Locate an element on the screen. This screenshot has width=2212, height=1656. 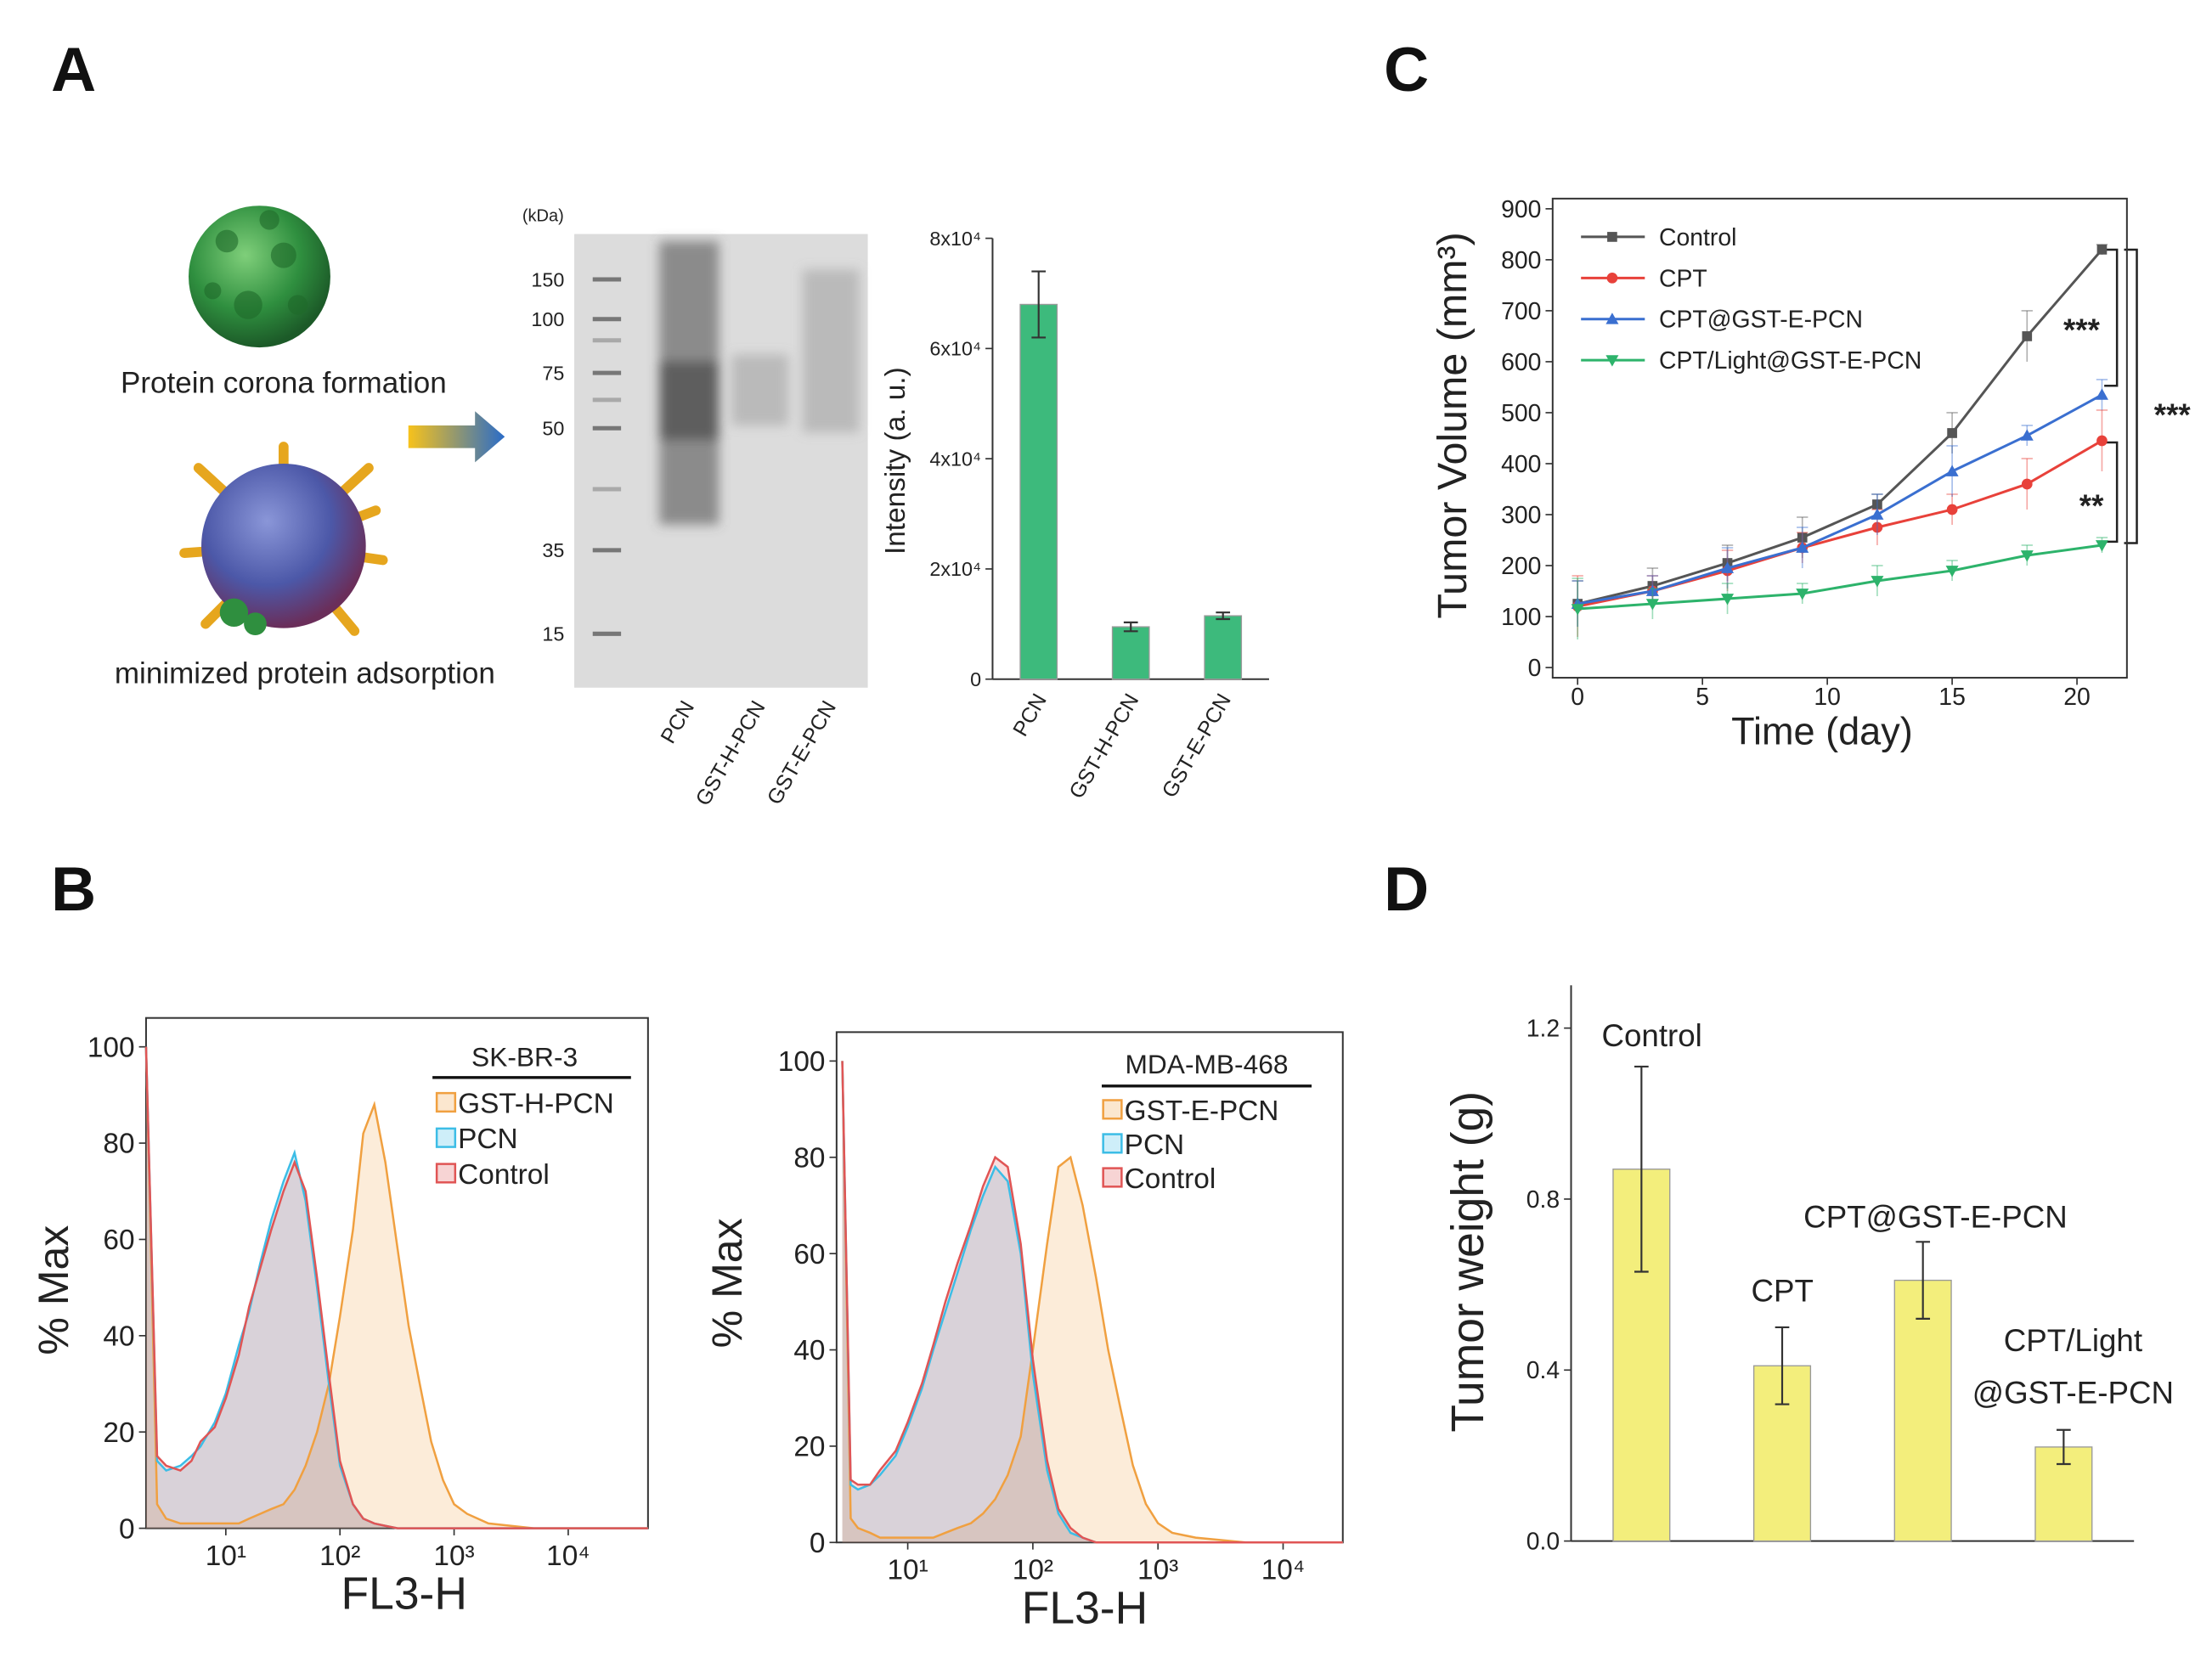
x-tick-label: 5 is located at coordinates (1702, 697).